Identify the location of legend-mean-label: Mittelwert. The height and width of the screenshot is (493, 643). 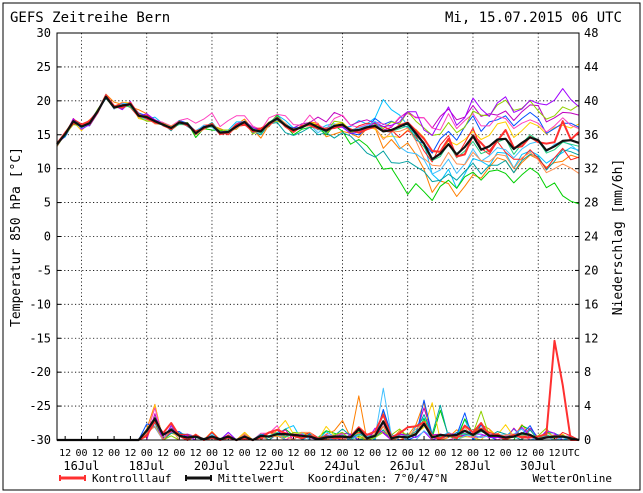
(251, 478).